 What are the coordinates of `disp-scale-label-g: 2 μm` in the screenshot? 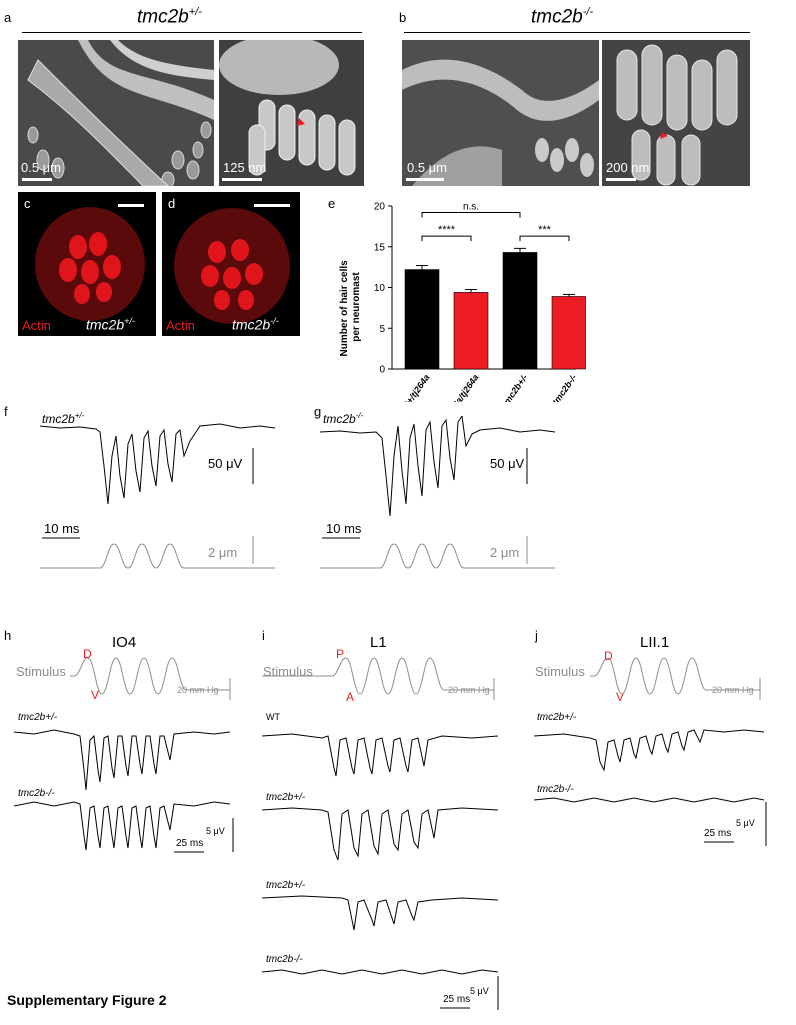 It's located at (505, 552).